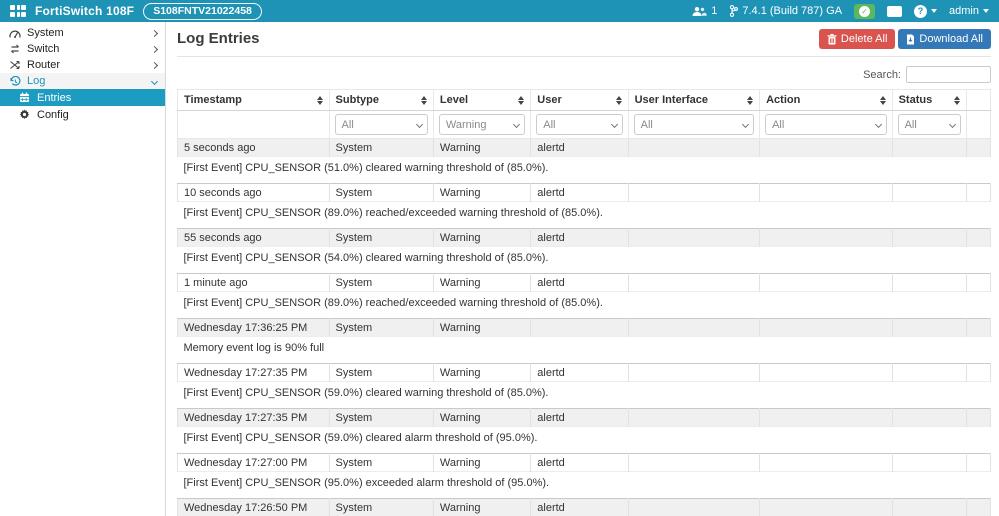 This screenshot has height=516, width=999. Describe the element at coordinates (694, 124) in the screenshot. I see `filter-user-interface-select: All` at that location.